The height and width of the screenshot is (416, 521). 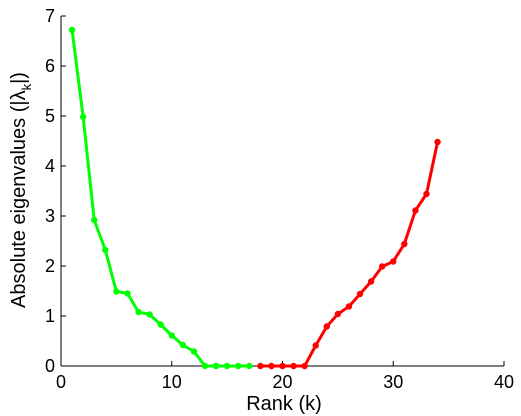 What do you see at coordinates (50, 166) in the screenshot?
I see `y-tick-label: 4` at bounding box center [50, 166].